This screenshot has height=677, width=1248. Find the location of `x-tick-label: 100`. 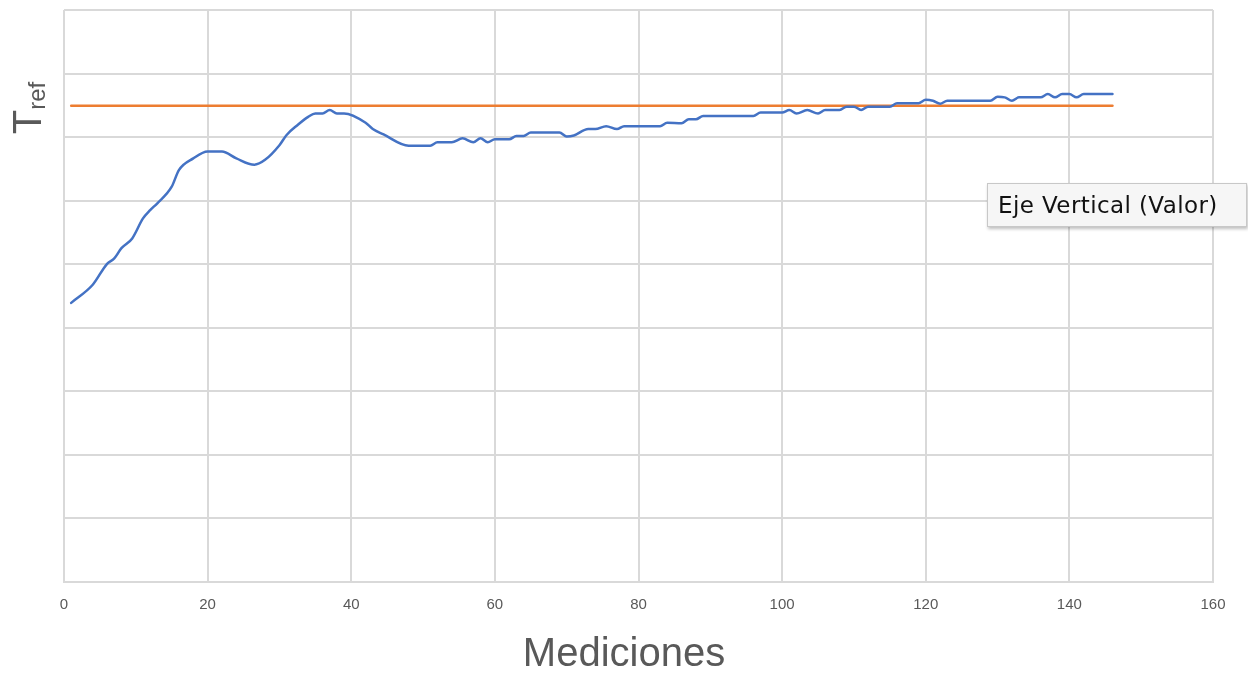

x-tick-label: 100 is located at coordinates (782, 604).